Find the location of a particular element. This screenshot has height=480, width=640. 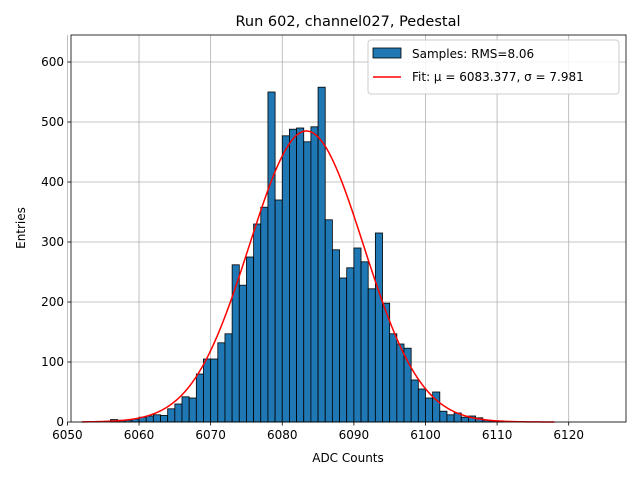

legend-box is located at coordinates (493, 67).